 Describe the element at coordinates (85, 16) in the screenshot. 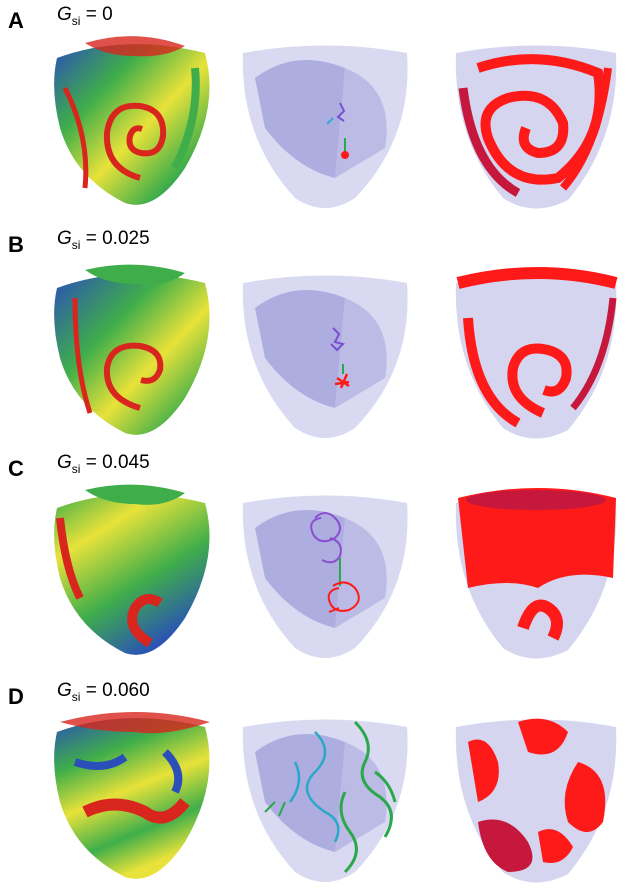

I see `gsi-label: Gsi = 0` at that location.